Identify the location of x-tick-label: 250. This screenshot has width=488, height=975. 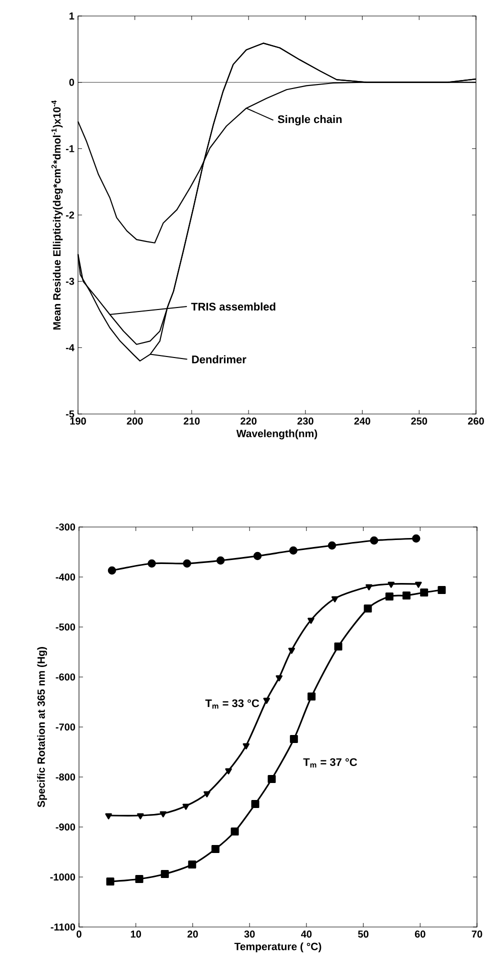
(419, 421).